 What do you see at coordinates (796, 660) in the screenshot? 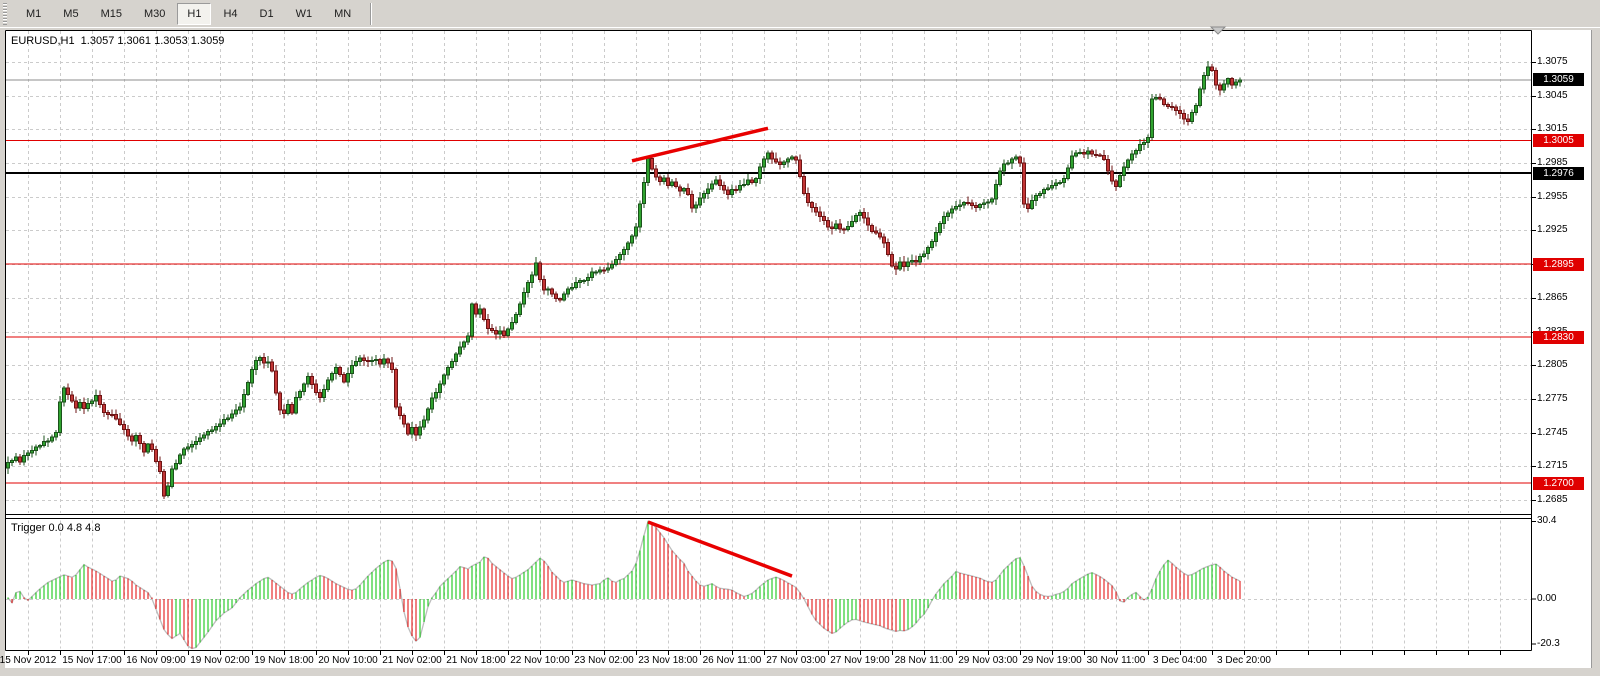
I see `time-axis-label: 27 Nov 03:00` at bounding box center [796, 660].